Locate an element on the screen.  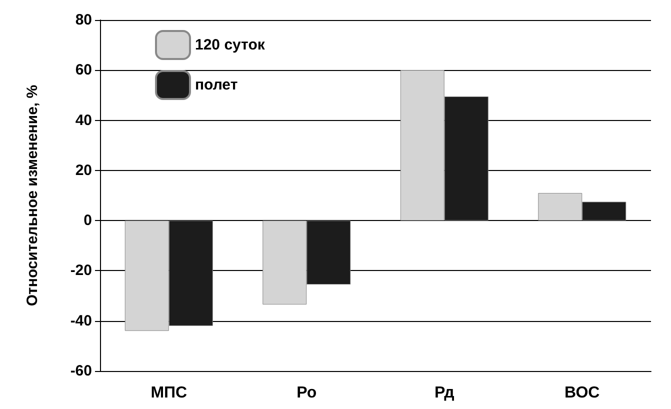
legend-label: полет is located at coordinates (216, 85).